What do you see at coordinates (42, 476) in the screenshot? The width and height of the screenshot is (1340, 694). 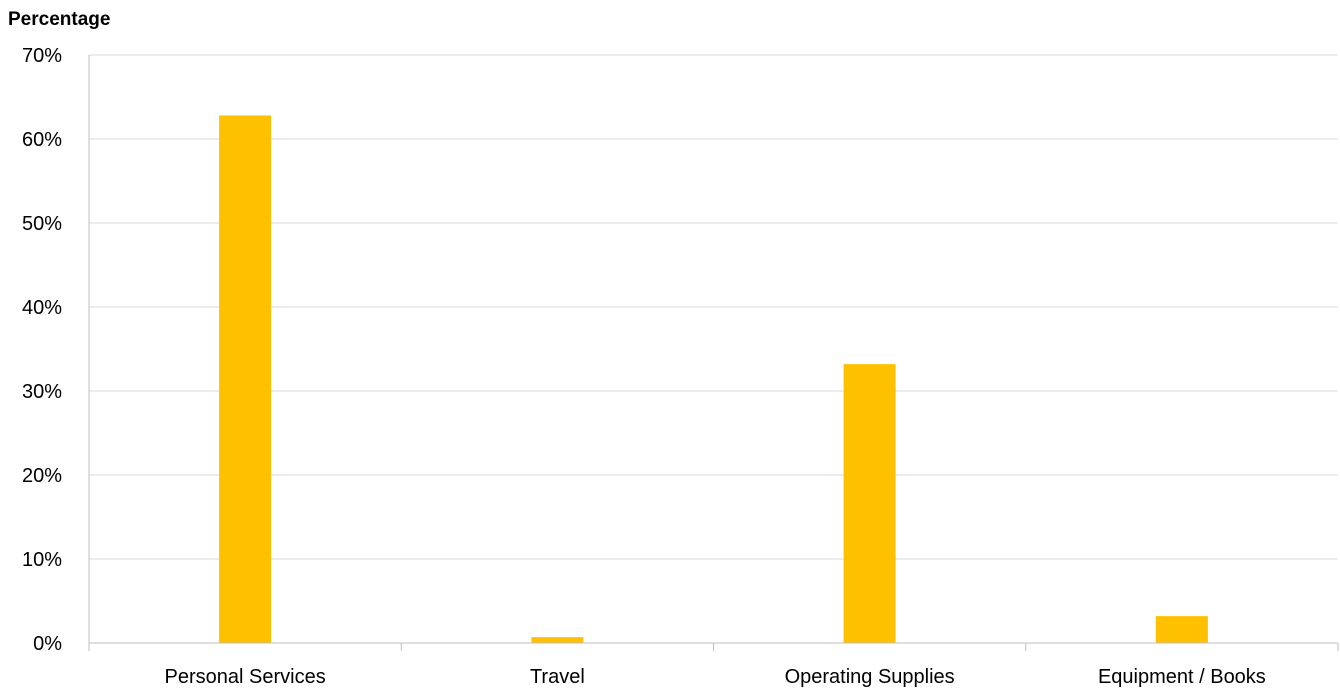 I see `y-tick-label: 20%` at bounding box center [42, 476].